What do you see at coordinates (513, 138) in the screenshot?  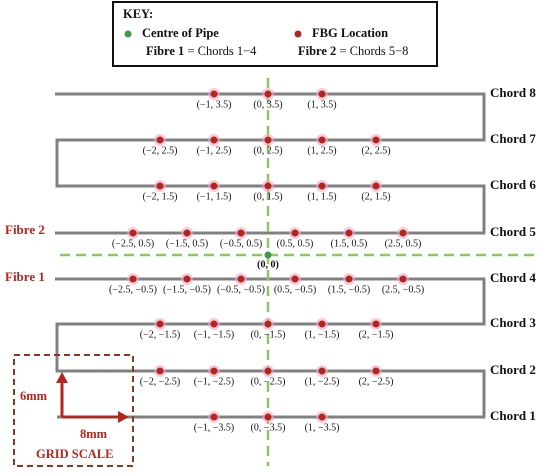 I see `chord-label: Chord 7` at bounding box center [513, 138].